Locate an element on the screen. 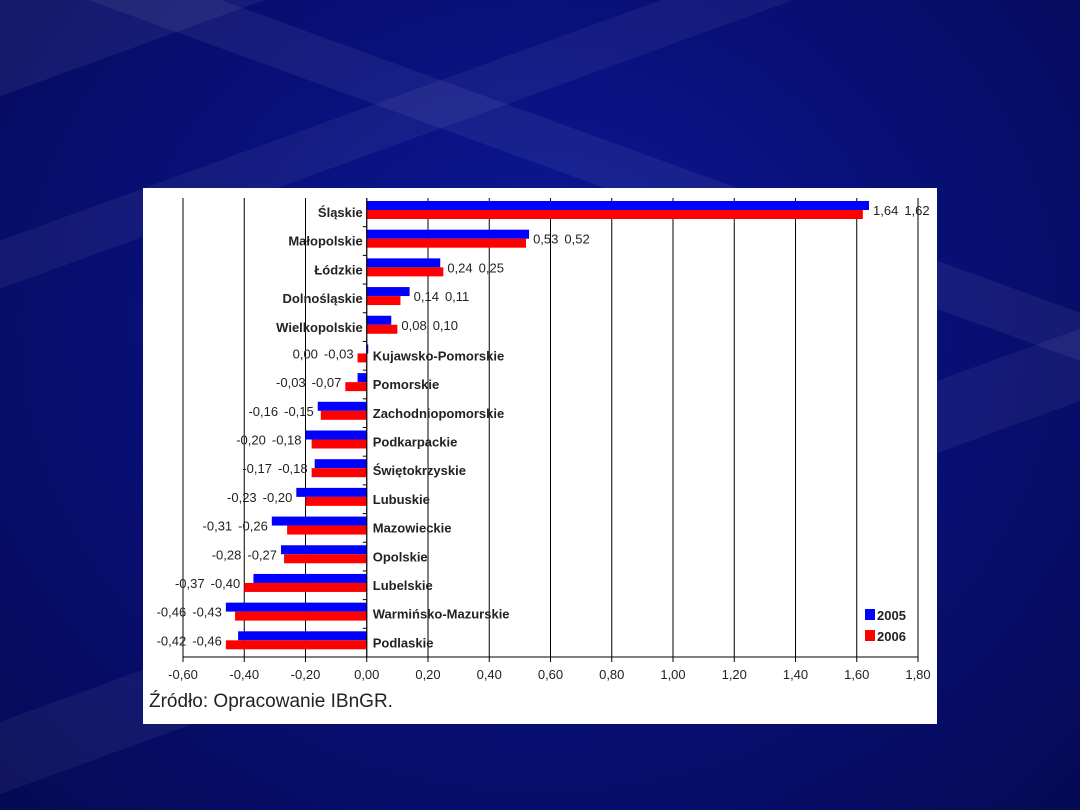 The image size is (1080, 810). category-label: Zachodniopomorskie is located at coordinates (438, 413).